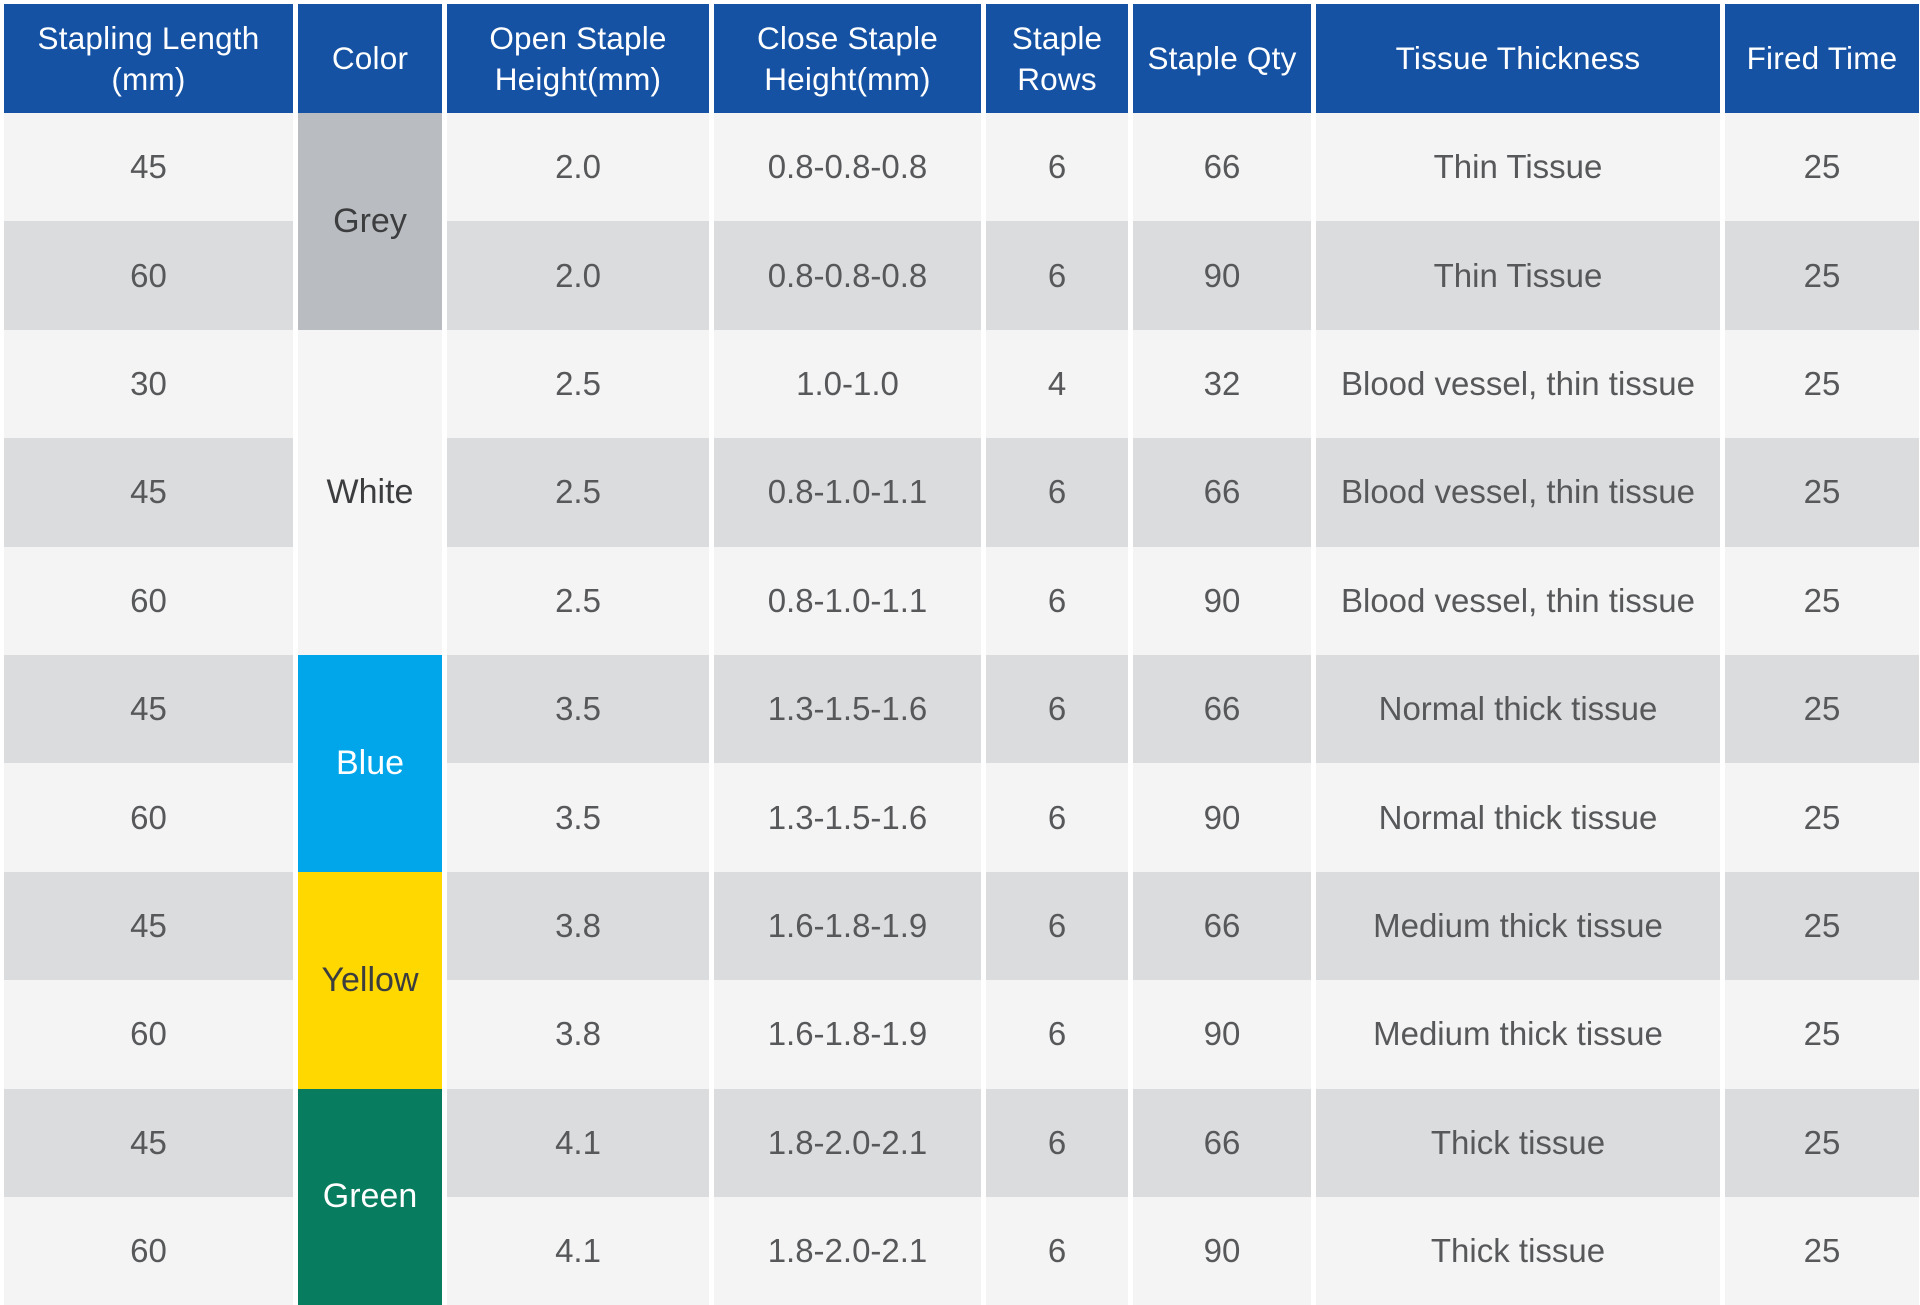 This screenshot has width=1920, height=1305. What do you see at coordinates (1518, 58) in the screenshot?
I see `column-header-tissue-thickness: Tissue Thickness` at bounding box center [1518, 58].